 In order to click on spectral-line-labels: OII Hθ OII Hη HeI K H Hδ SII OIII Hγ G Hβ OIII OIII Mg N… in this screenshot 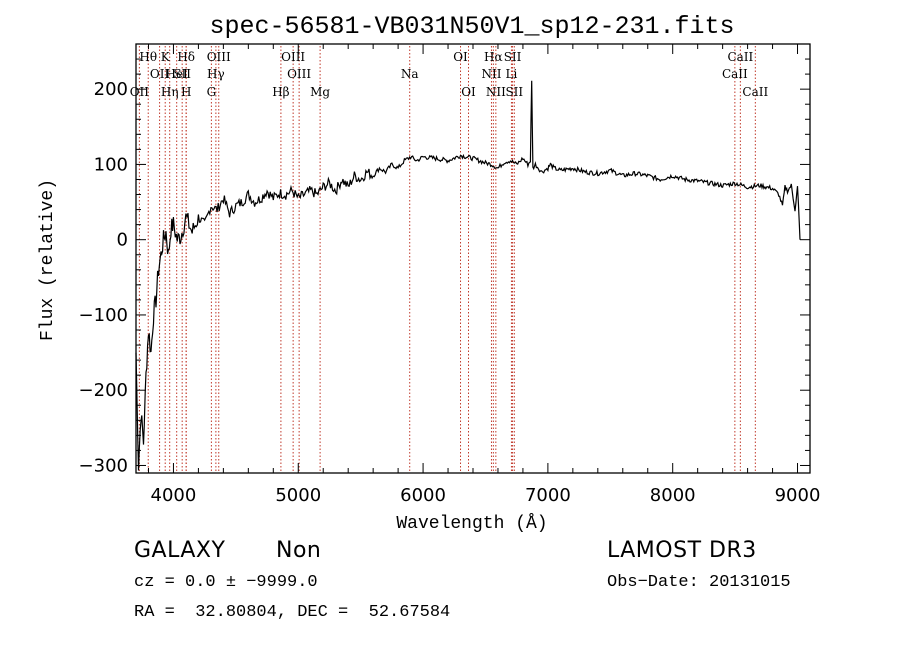, I will do `click(449, 74)`.